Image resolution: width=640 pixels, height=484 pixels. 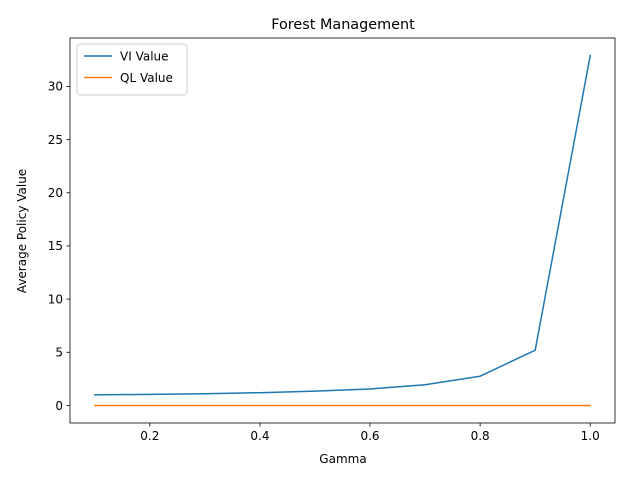 I want to click on legend: VI Value QL Value, so click(x=132, y=69).